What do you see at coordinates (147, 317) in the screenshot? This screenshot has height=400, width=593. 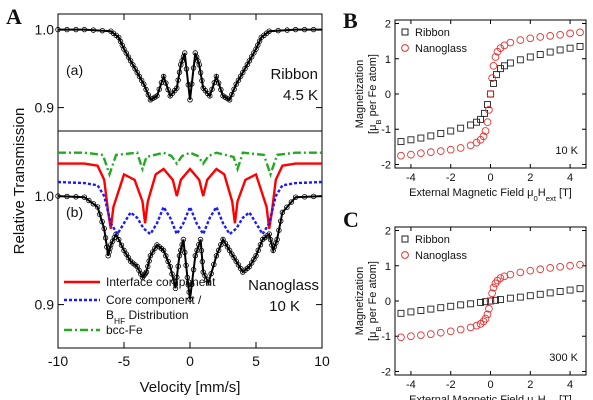 I see `legend-label-core-line2: BHF Distribution` at bounding box center [147, 317].